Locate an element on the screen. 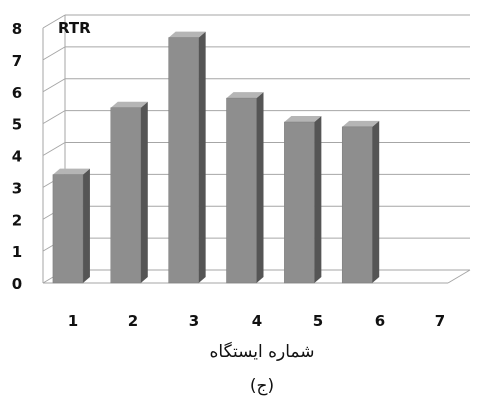  y-tick-label: 3 is located at coordinates (17, 188).